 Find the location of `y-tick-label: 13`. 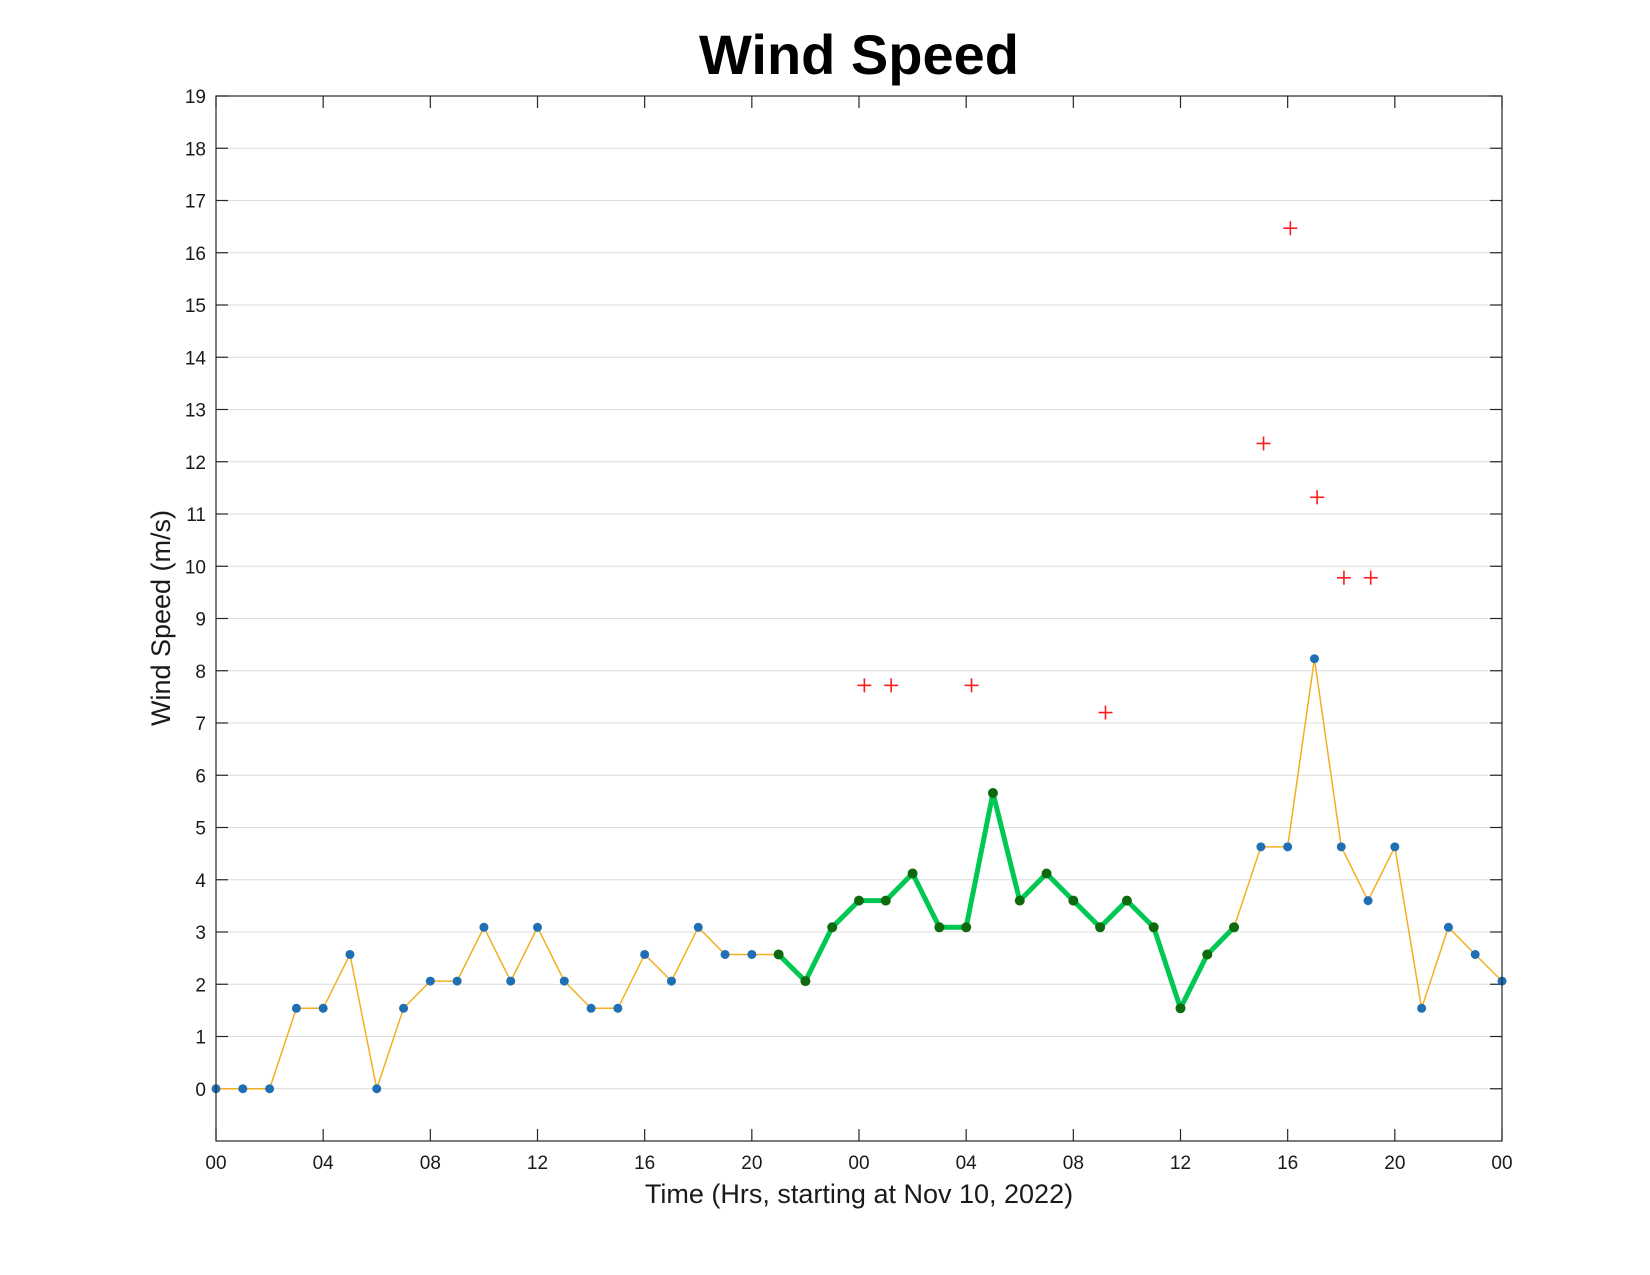

y-tick-label: 13 is located at coordinates (195, 411).